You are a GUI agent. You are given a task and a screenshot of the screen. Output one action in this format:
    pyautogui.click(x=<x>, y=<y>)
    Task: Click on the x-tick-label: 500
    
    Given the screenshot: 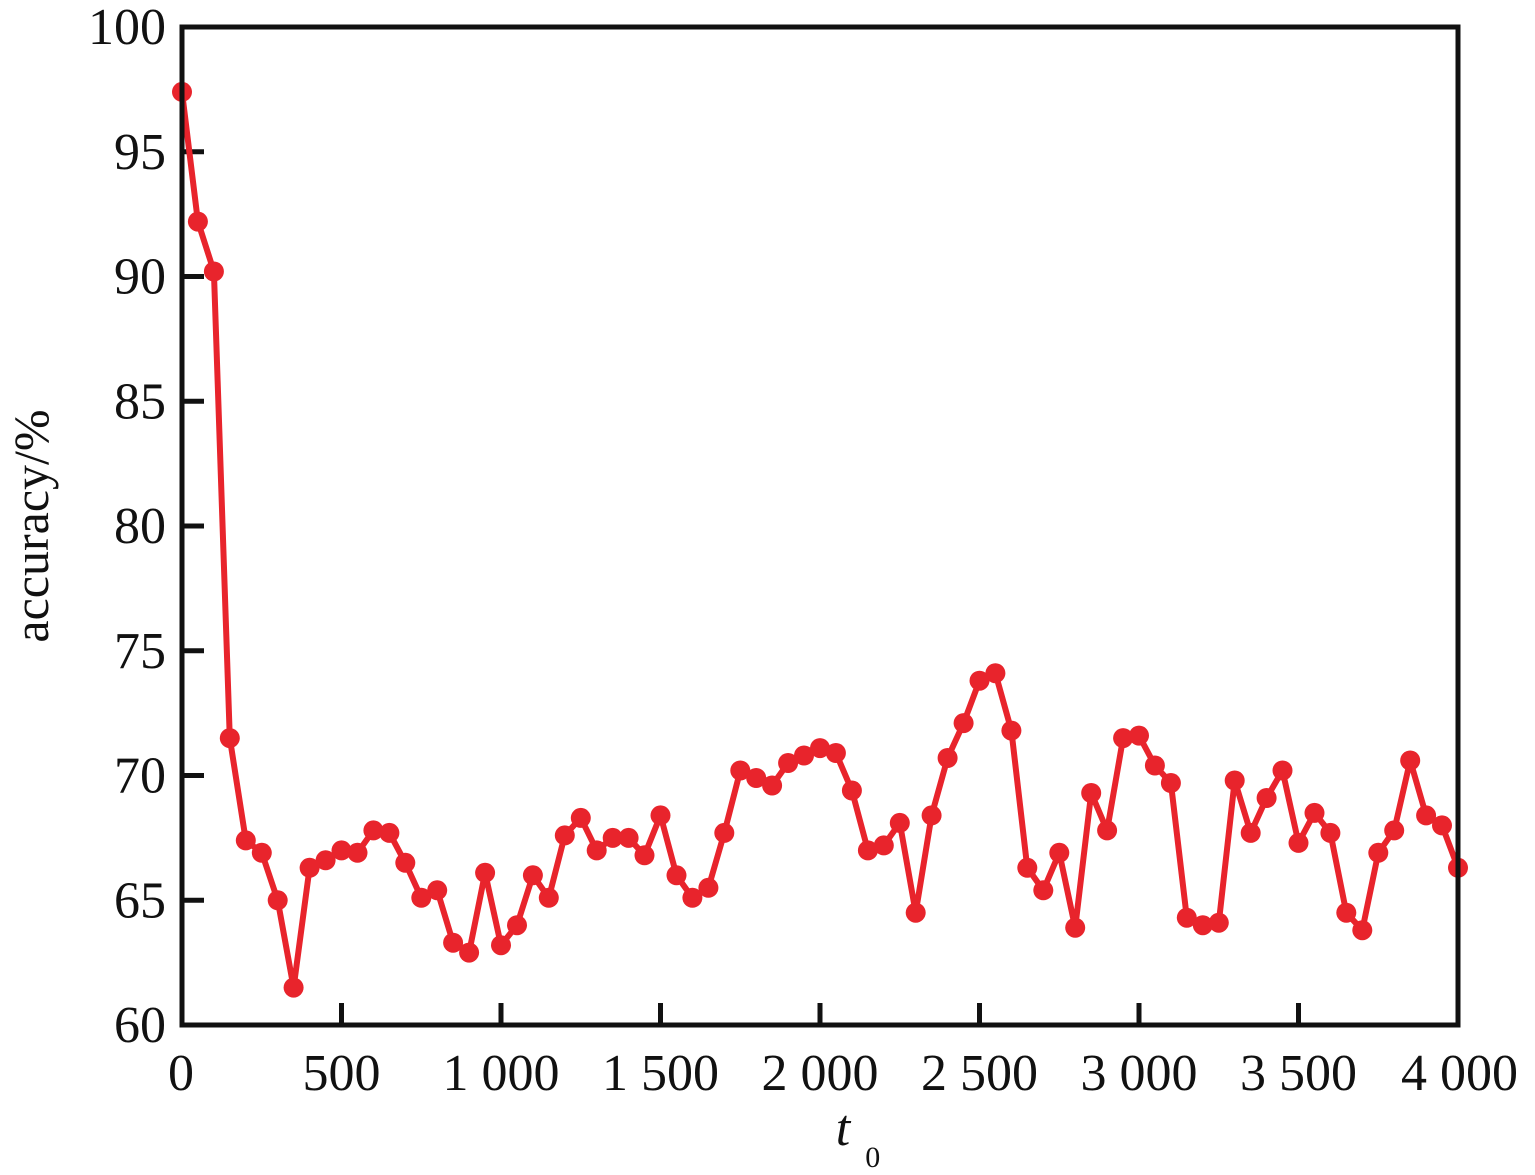 What is the action you would take?
    pyautogui.click(x=342, y=1073)
    